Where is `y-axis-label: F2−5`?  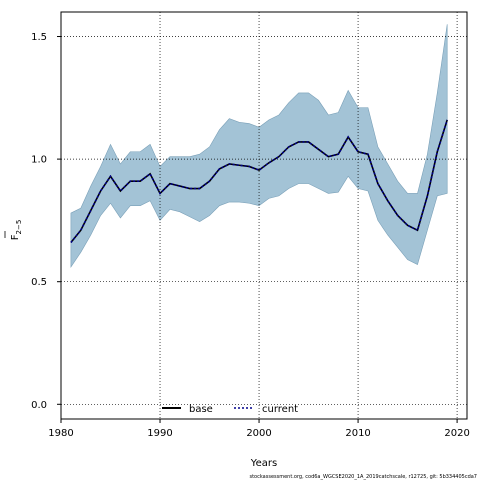 y-axis-label: F2−5 is located at coordinates (13, 230).